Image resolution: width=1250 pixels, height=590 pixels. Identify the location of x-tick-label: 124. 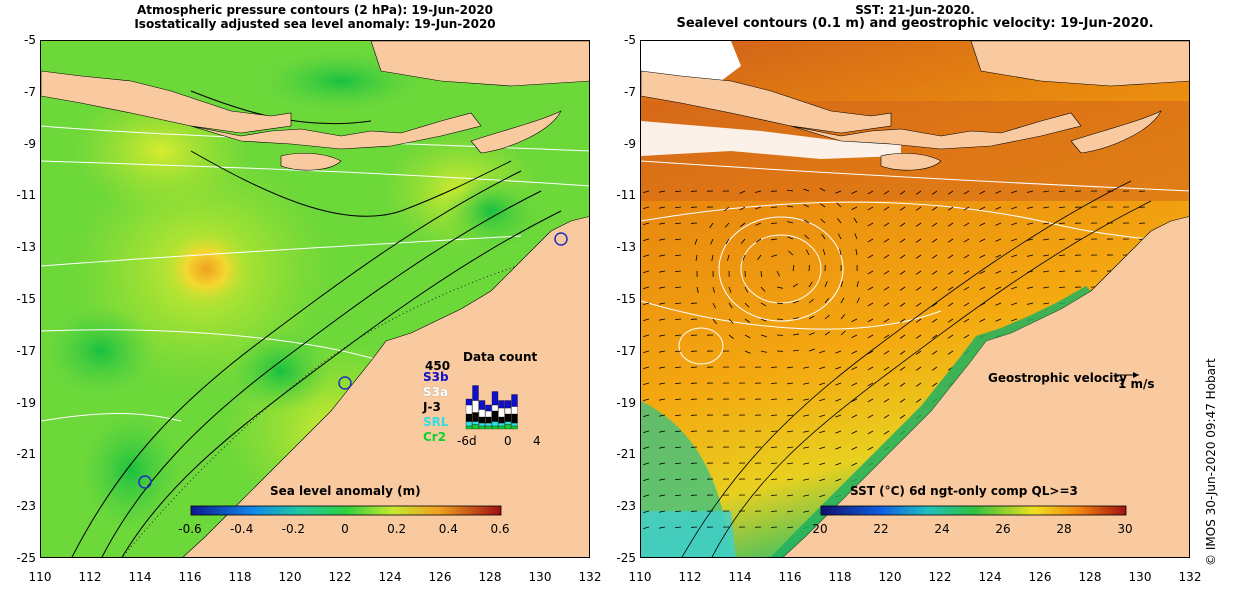
(390, 577).